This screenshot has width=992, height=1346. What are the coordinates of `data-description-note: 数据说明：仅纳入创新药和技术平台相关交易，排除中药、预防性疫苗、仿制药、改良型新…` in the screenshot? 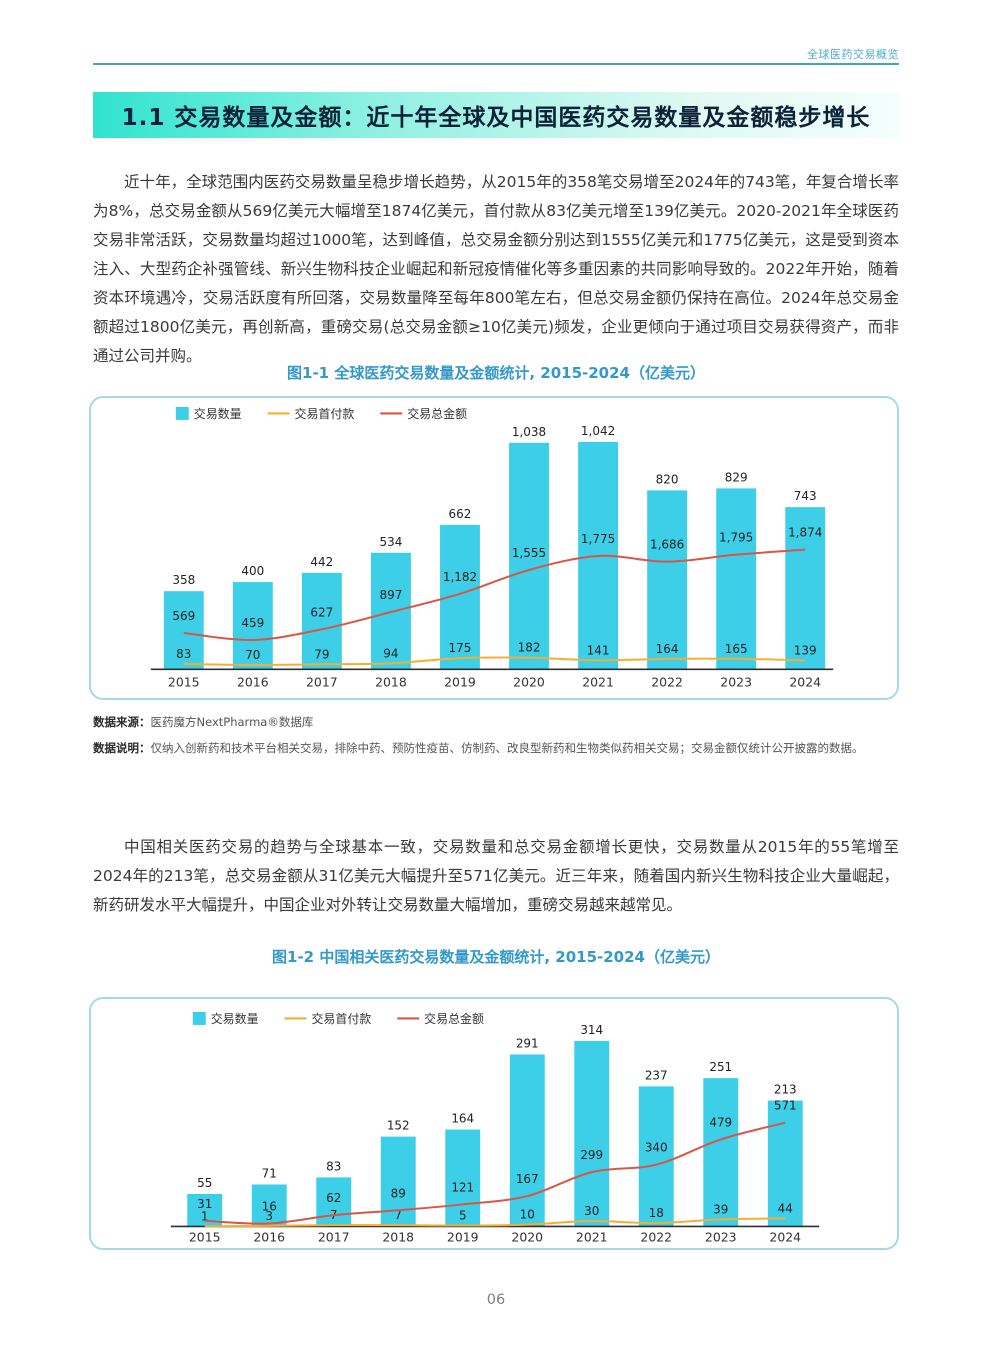 It's located at (496, 748).